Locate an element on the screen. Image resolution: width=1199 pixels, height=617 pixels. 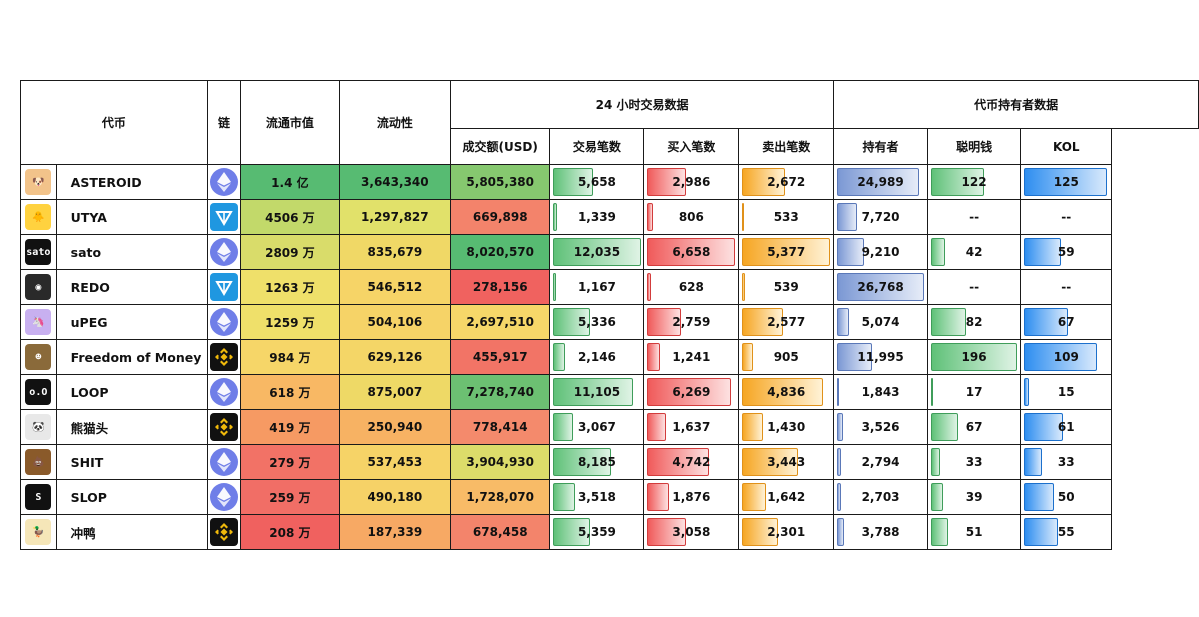
buys-cell: 3,058 is located at coordinates (691, 532).